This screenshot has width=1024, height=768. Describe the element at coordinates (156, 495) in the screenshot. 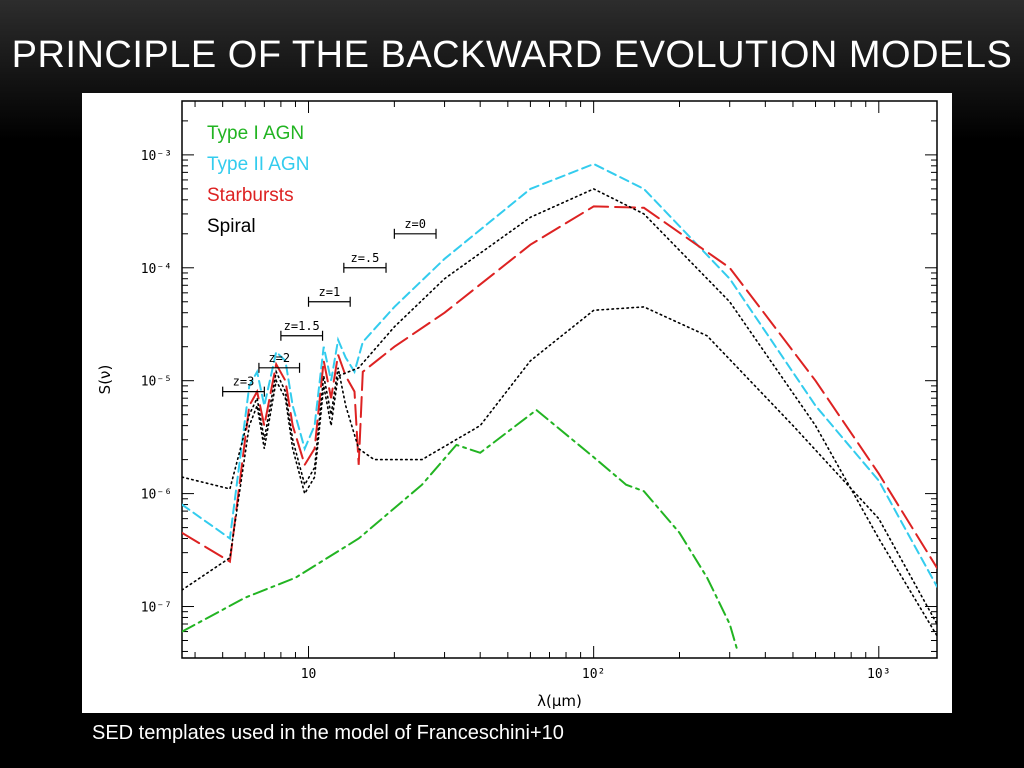

I see `y-tick-label: 10⁻⁶` at that location.